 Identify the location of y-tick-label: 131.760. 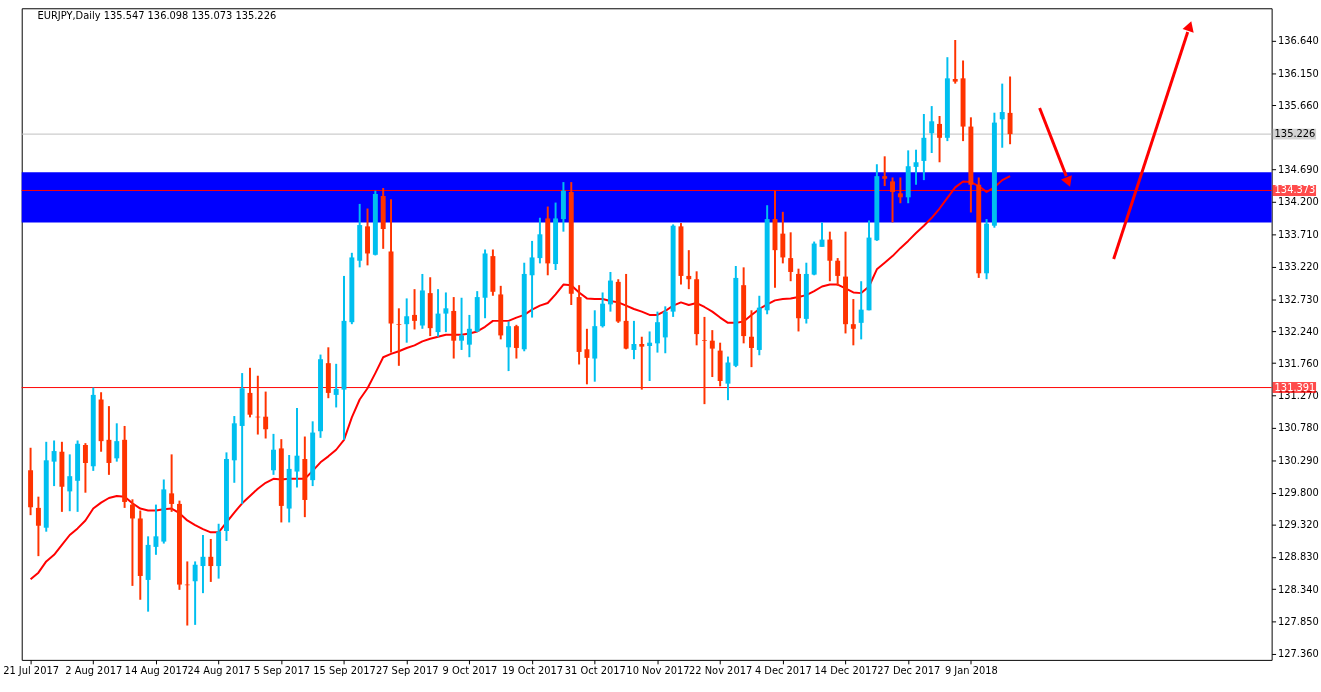
(1298, 363).